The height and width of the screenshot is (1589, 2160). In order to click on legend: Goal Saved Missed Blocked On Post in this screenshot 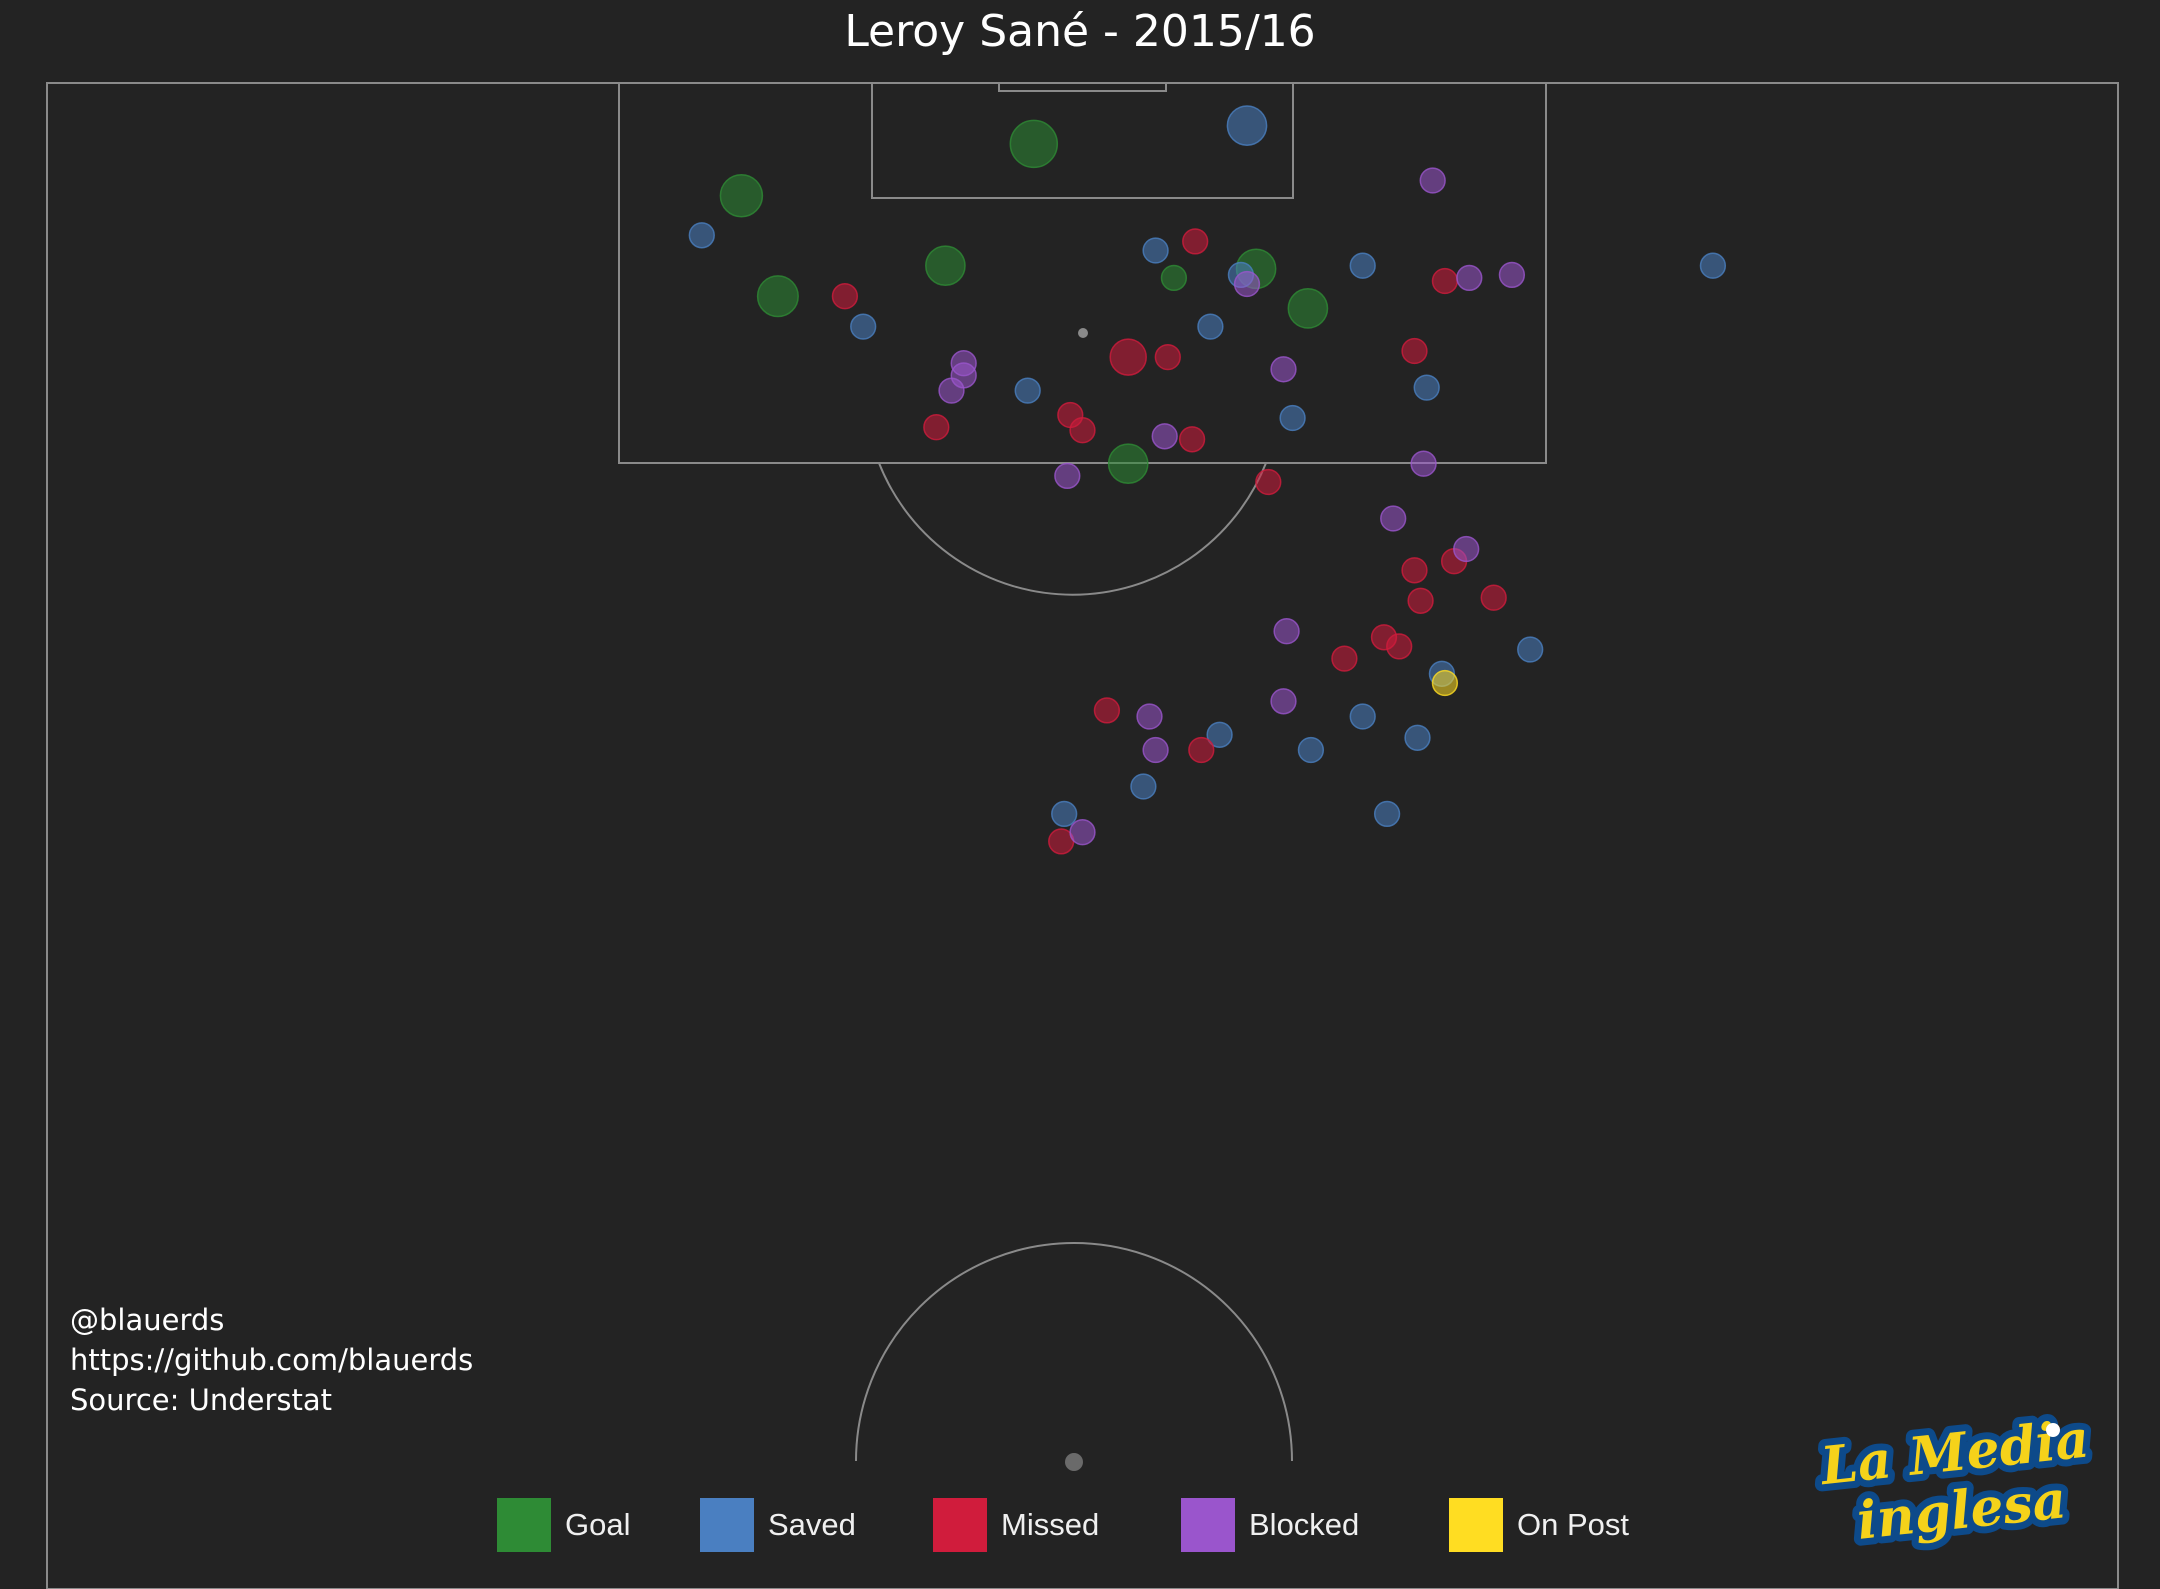, I will do `click(1080, 1526)`.